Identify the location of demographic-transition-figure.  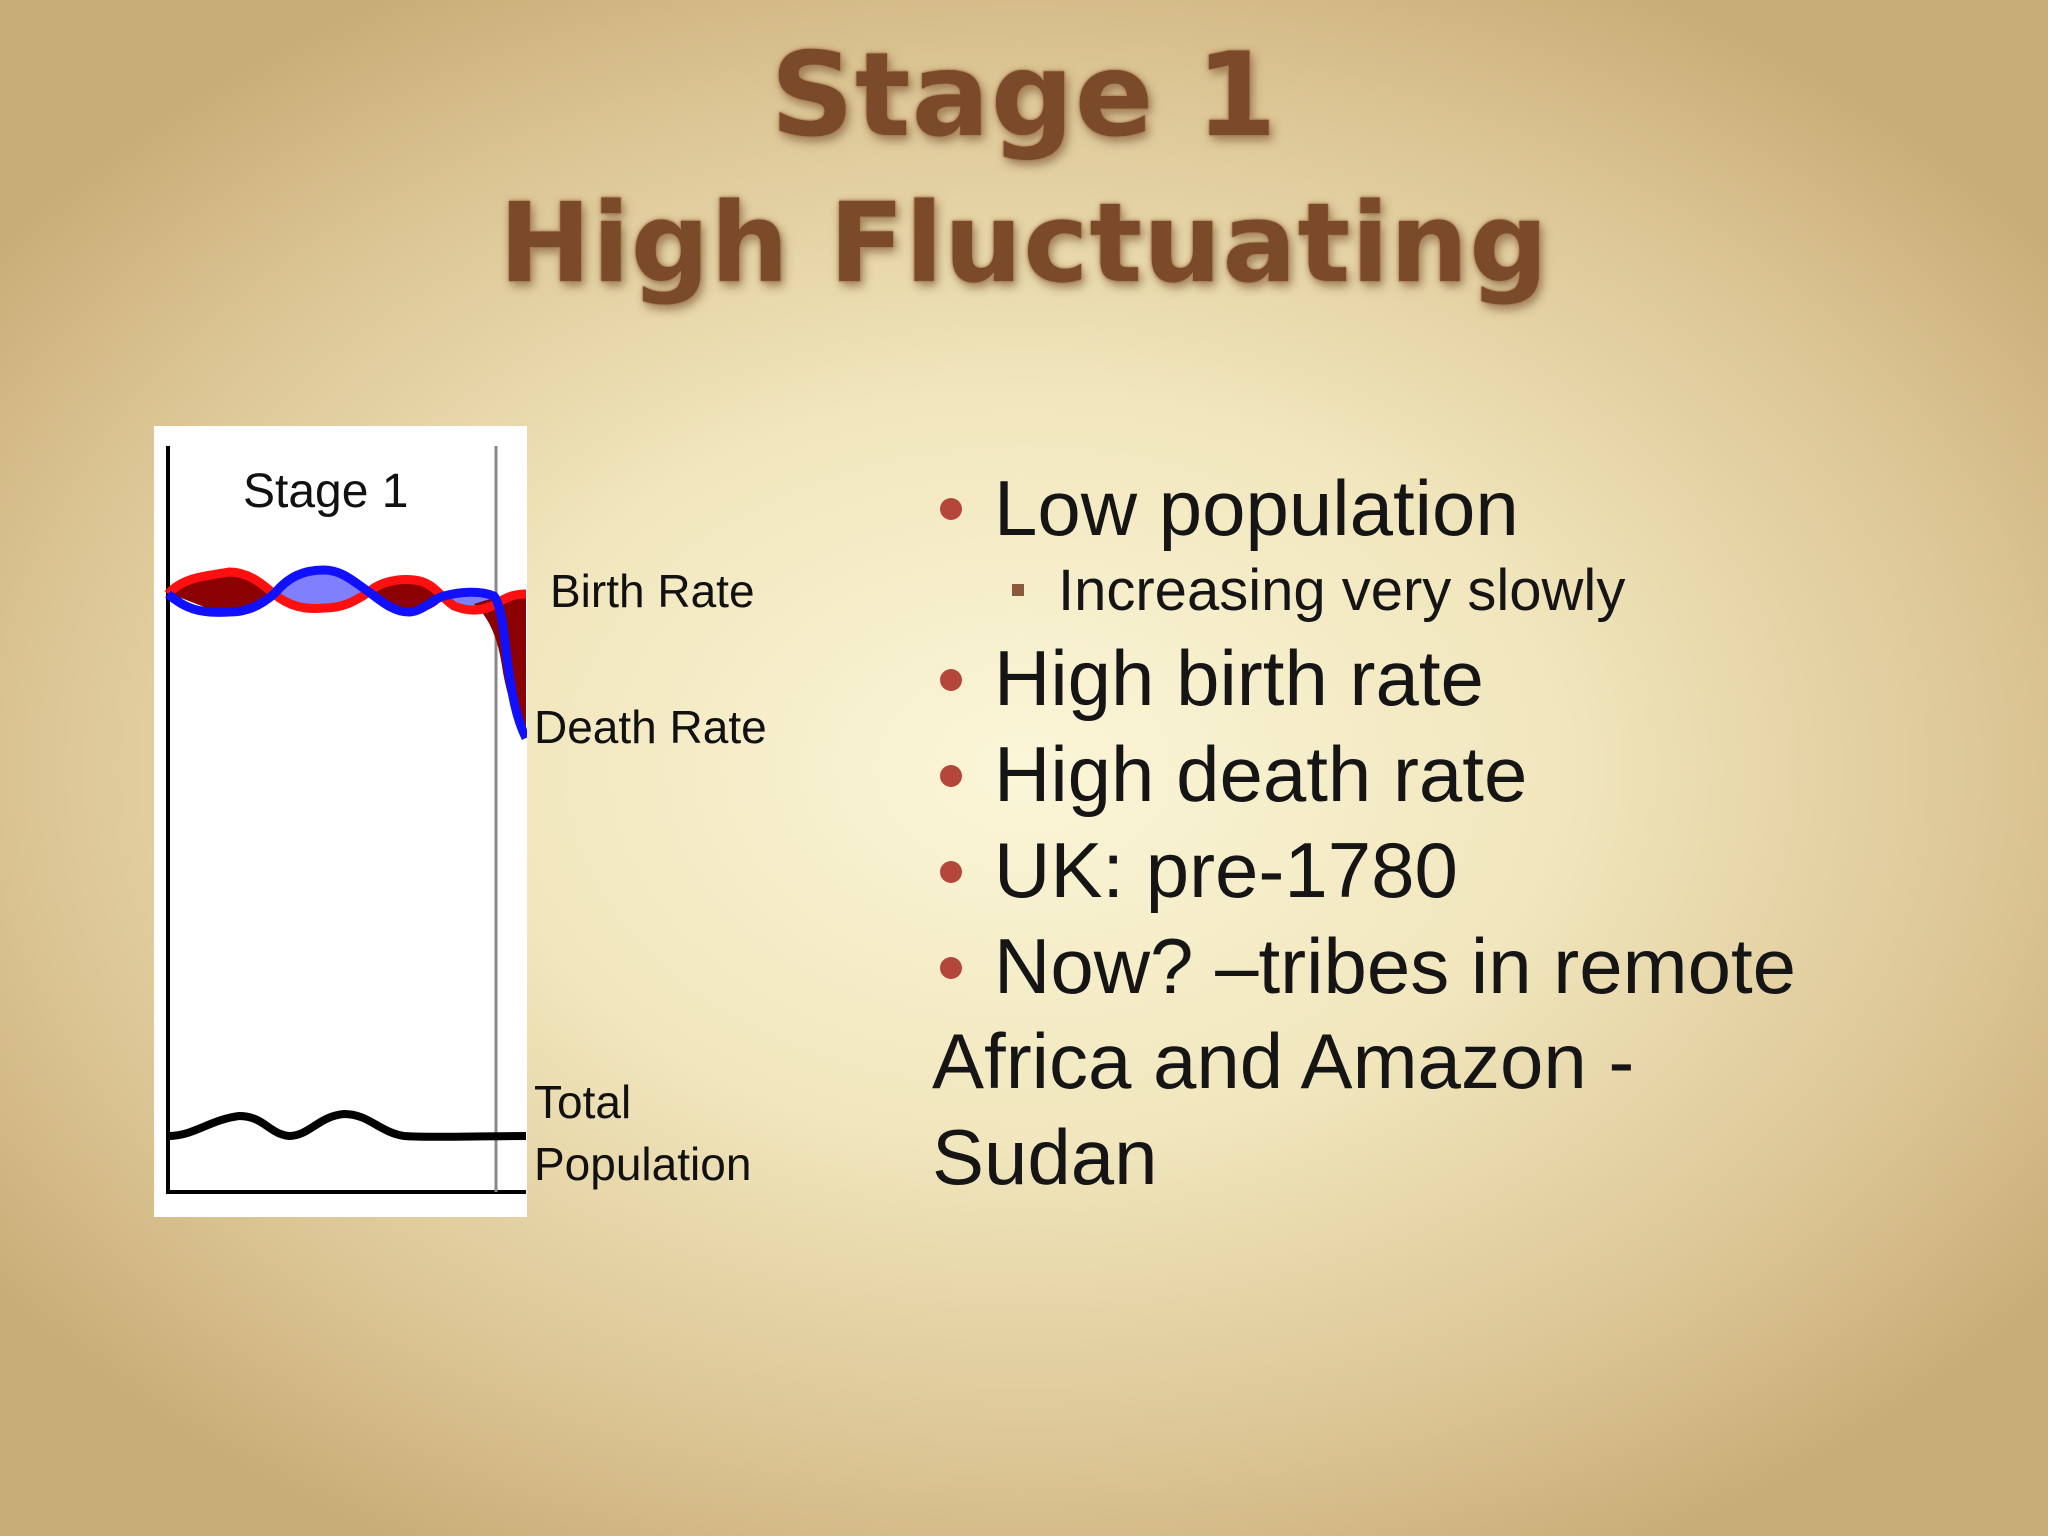
(340, 821).